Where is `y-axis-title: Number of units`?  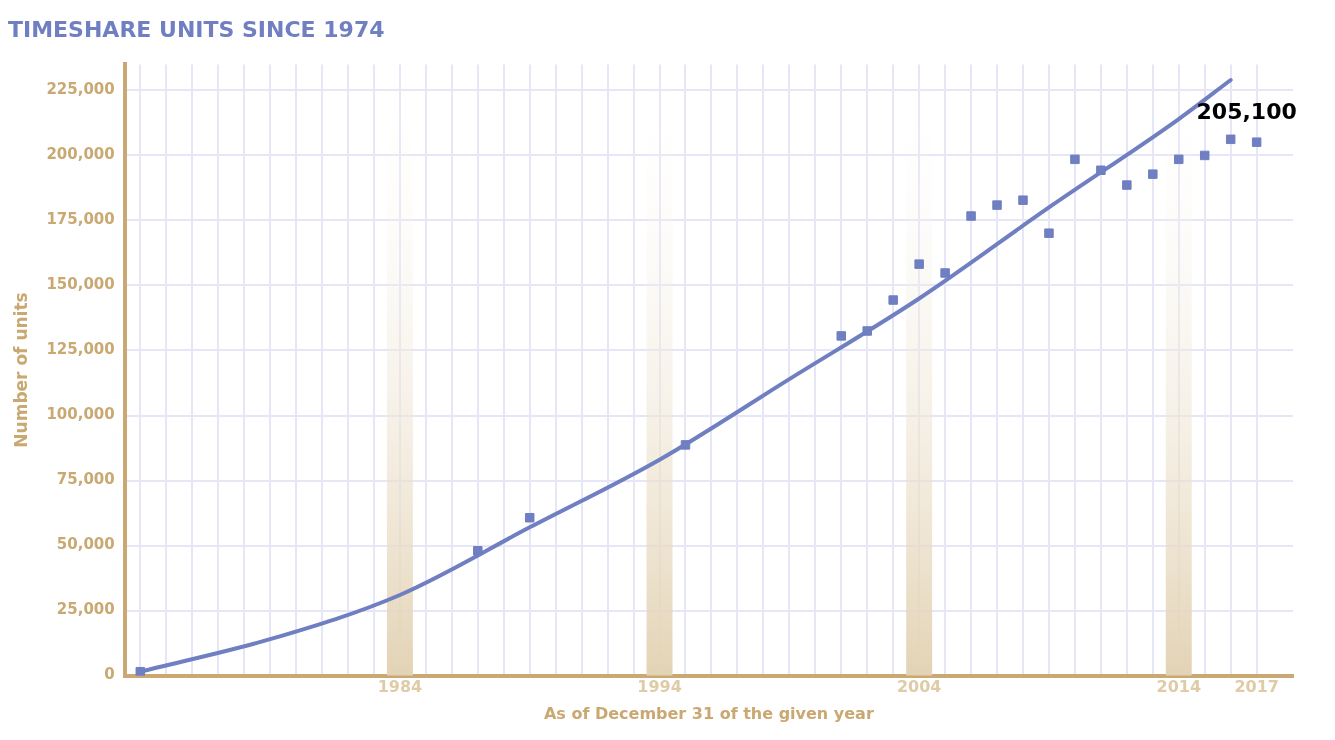
y-axis-title: Number of units is located at coordinates (20, 370).